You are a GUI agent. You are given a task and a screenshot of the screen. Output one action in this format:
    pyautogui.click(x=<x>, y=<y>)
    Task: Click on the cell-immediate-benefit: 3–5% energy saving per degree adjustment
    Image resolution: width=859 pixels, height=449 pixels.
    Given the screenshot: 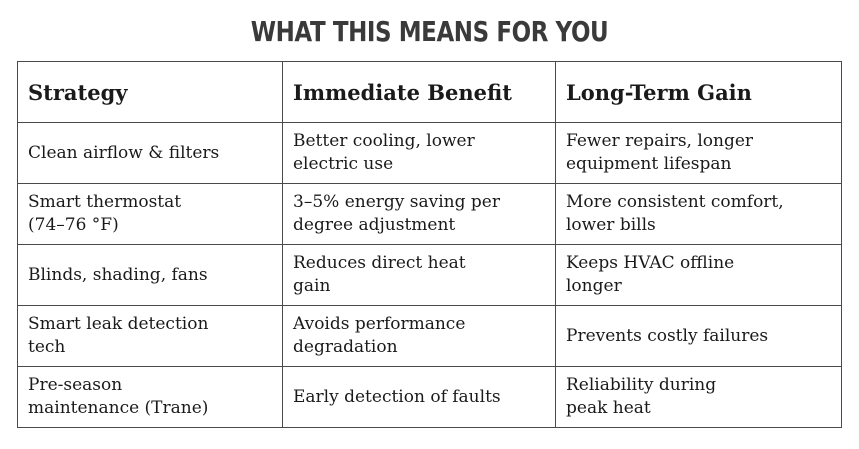 What is the action you would take?
    pyautogui.click(x=419, y=214)
    